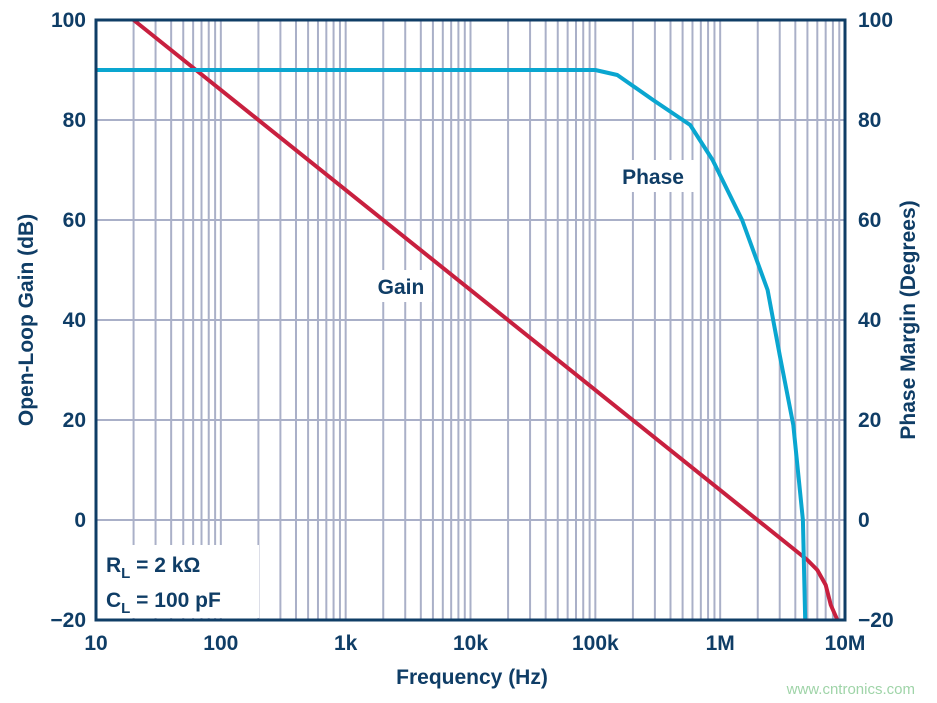 The image size is (937, 703). I want to click on y-tick-labels: −20 0 20 40 60 80 100, so click(68, 320).